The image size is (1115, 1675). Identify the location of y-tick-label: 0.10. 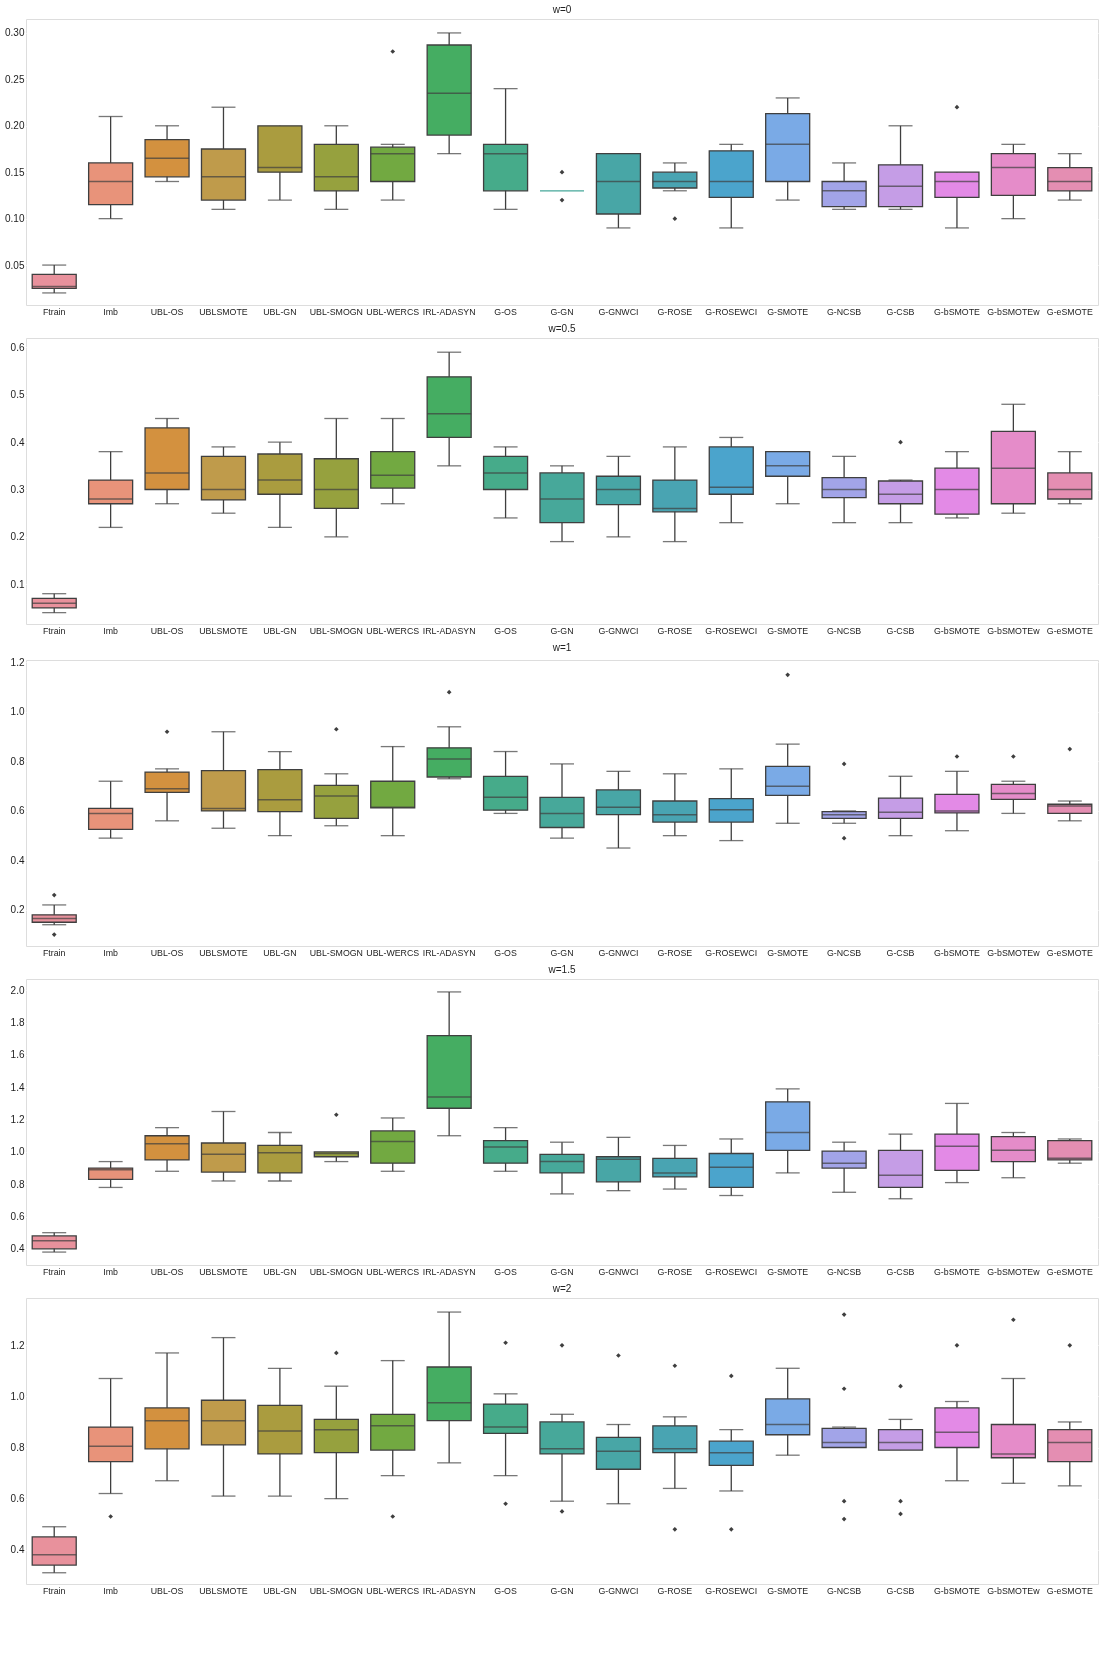
(15, 219).